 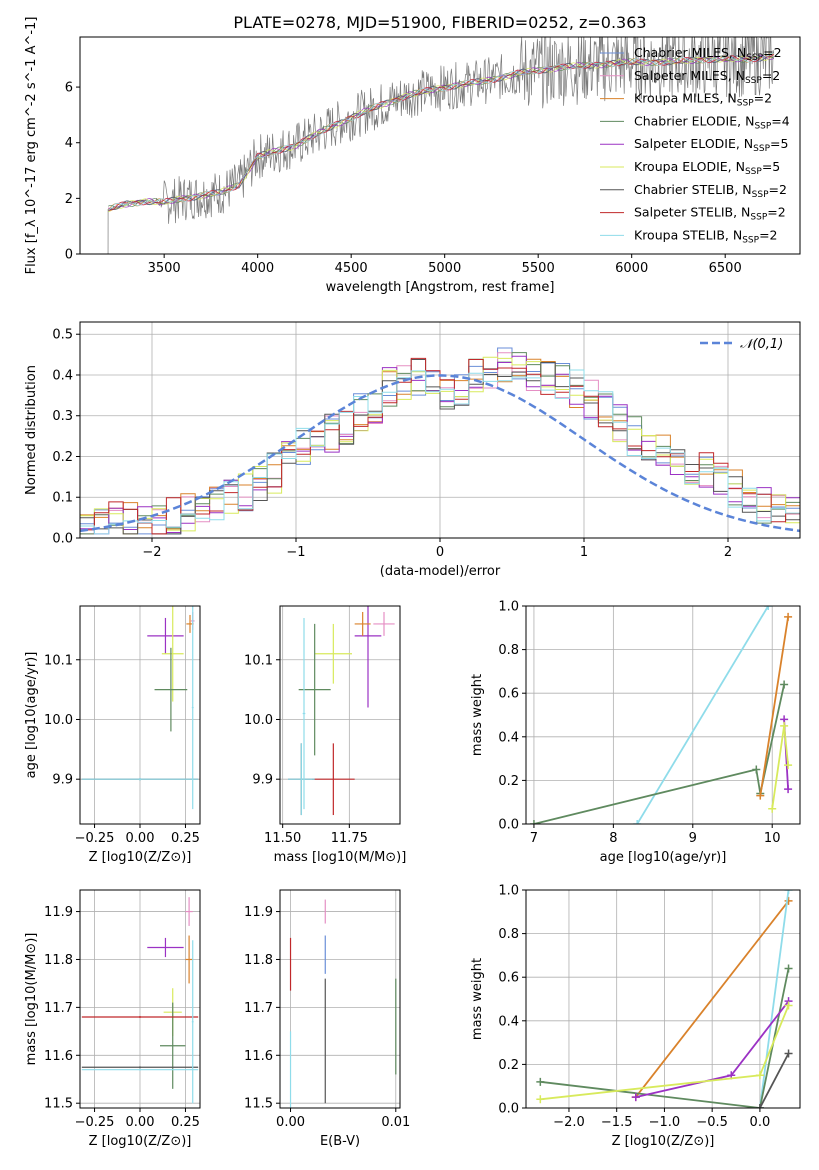 What do you see at coordinates (258, 1008) in the screenshot?
I see `y-tick-label: 11.7` at bounding box center [258, 1008].